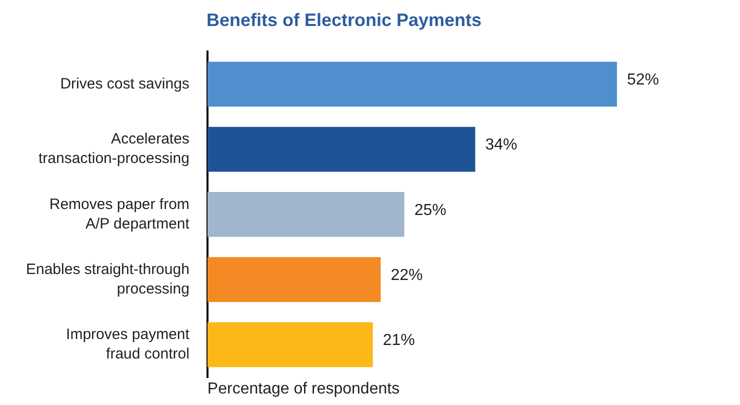 This screenshot has width=740, height=405. I want to click on data-label: 21%, so click(398, 341).